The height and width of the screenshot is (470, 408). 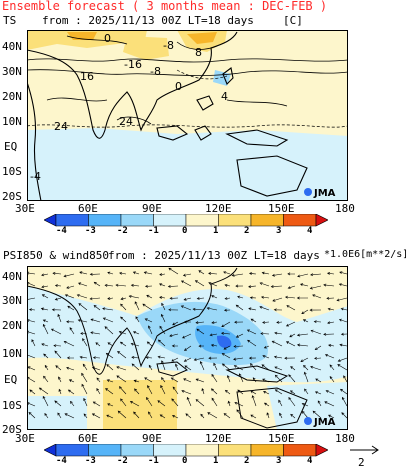 I want to click on jma-logo-text: JMA, so click(x=324, y=193).